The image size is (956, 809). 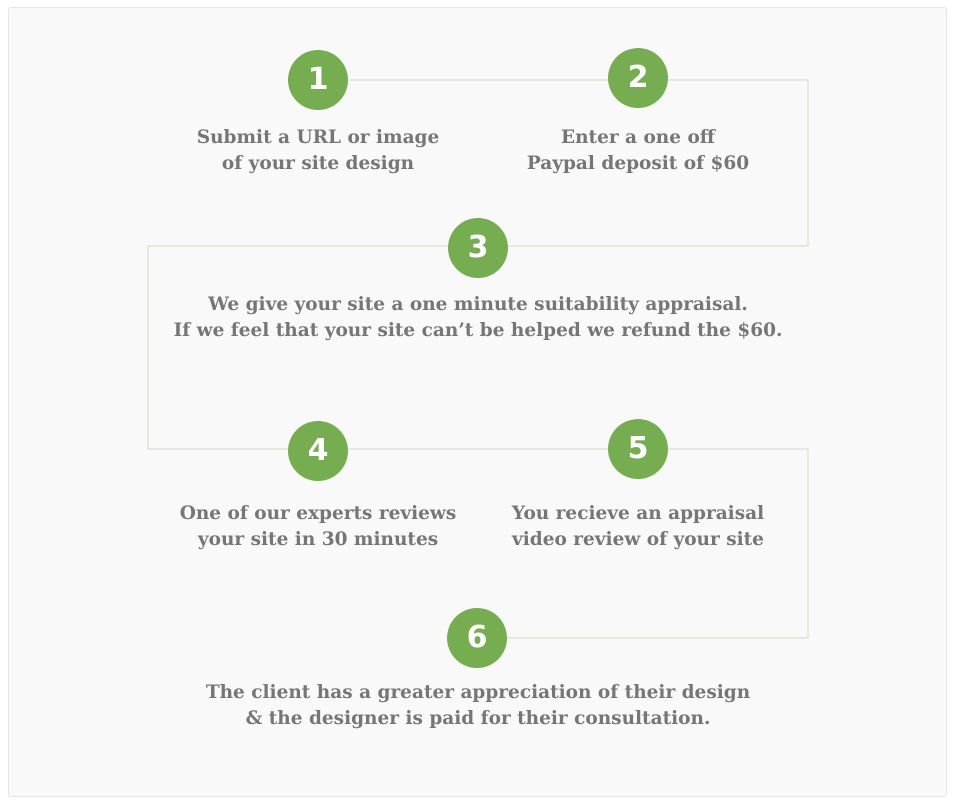 I want to click on step-1-number-badge: 1, so click(x=318, y=80).